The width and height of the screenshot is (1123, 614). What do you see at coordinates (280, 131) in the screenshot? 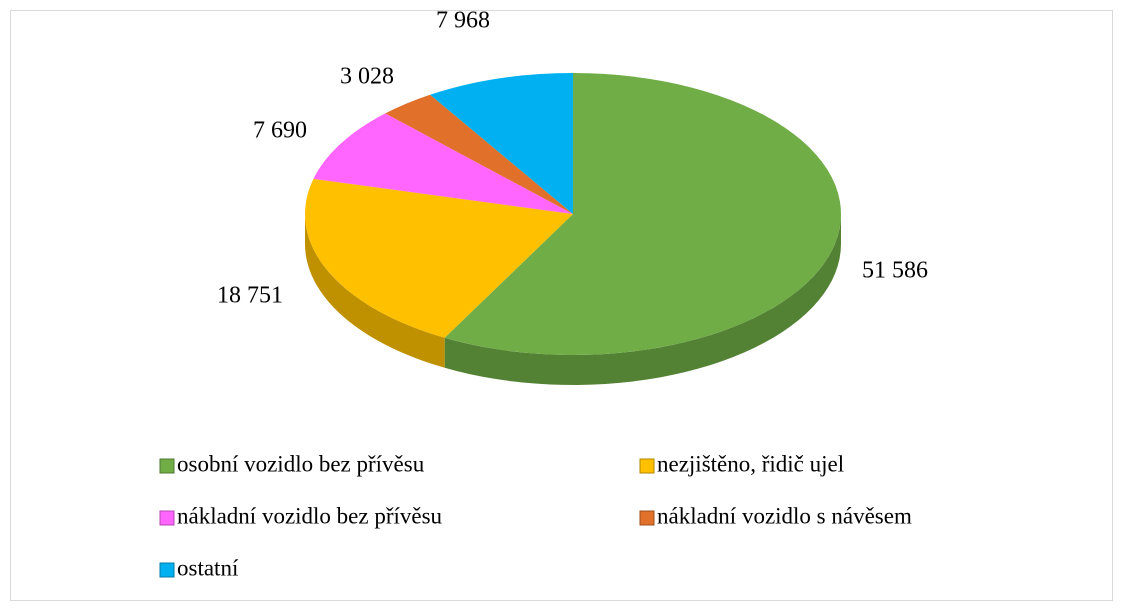
I see `data-label: 7 690` at bounding box center [280, 131].